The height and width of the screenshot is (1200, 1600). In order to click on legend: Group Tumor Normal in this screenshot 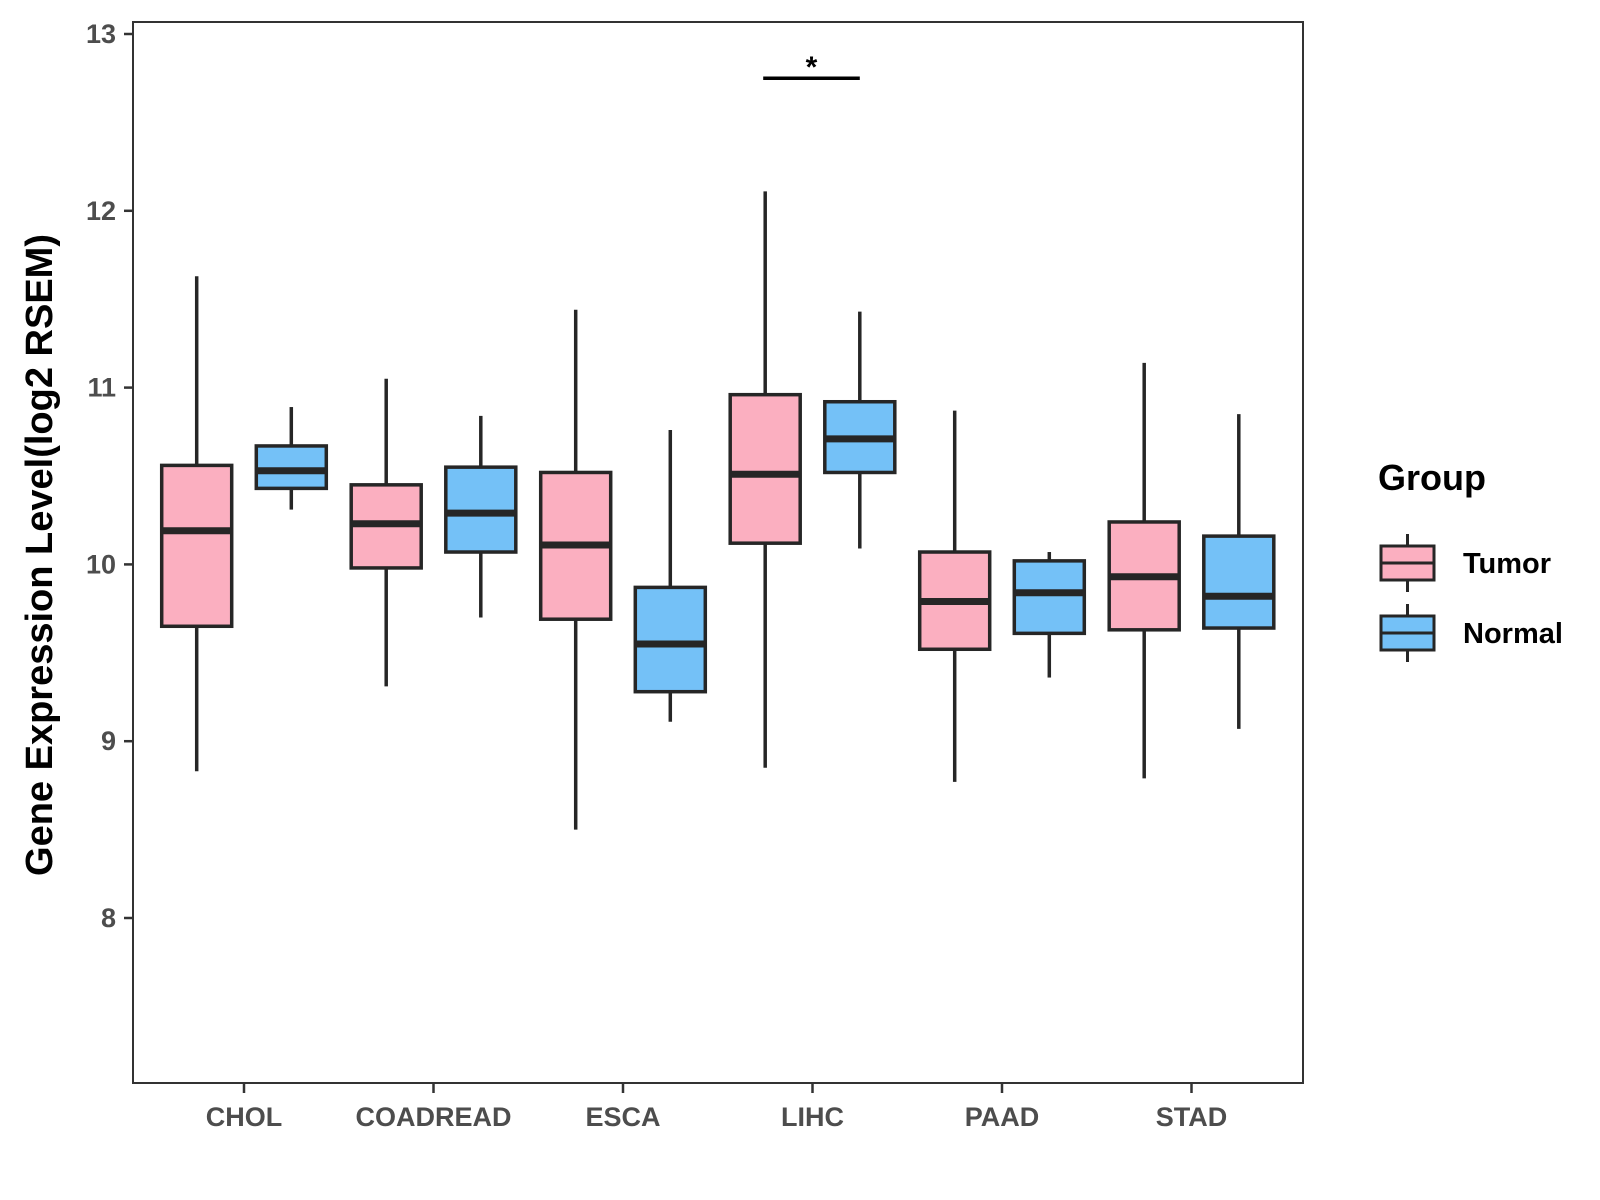, I will do `click(1470, 559)`.